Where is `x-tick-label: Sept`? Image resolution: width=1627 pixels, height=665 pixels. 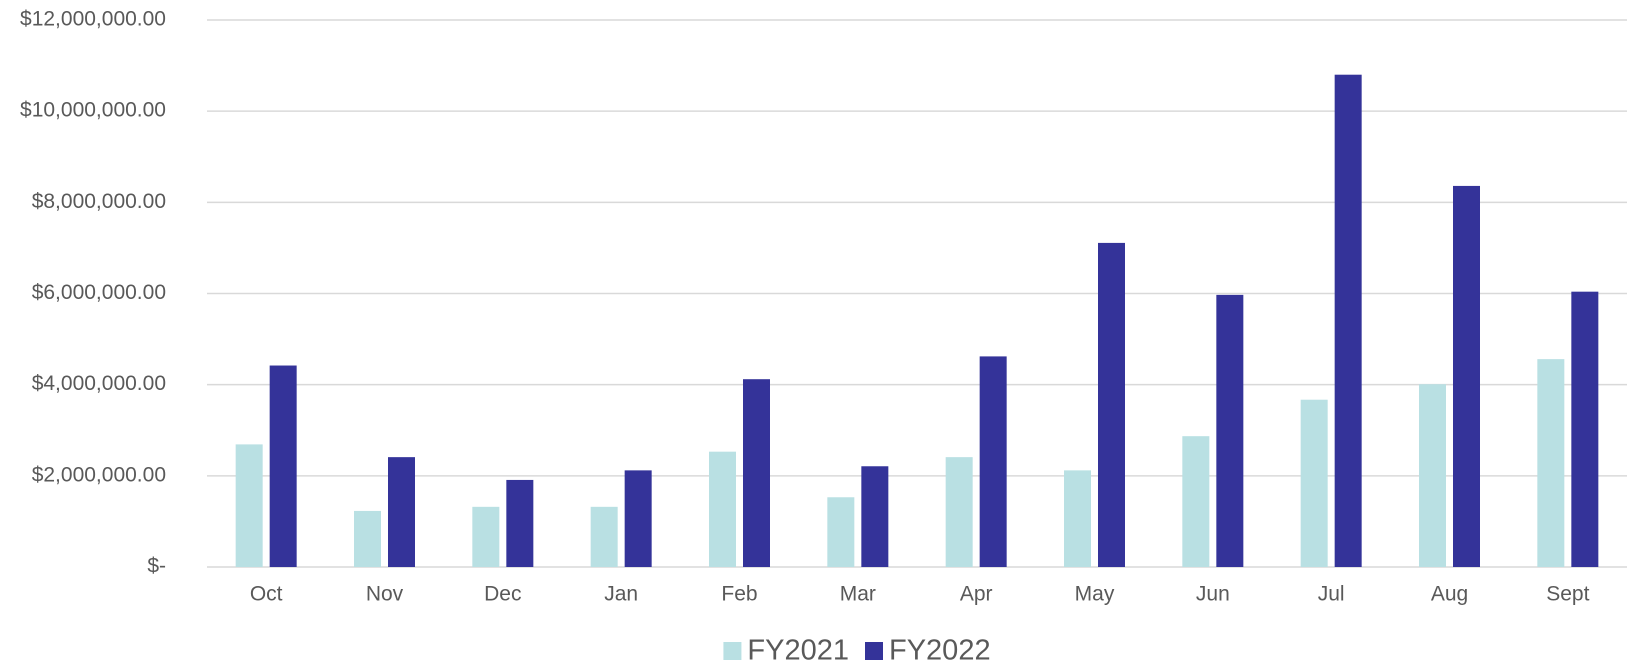
x-tick-label: Sept is located at coordinates (1567, 594).